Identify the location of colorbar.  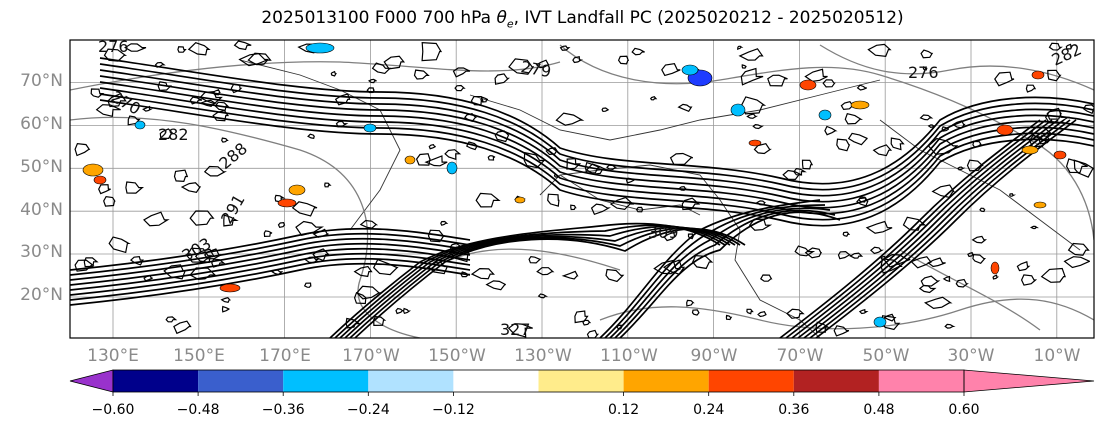
(582, 381).